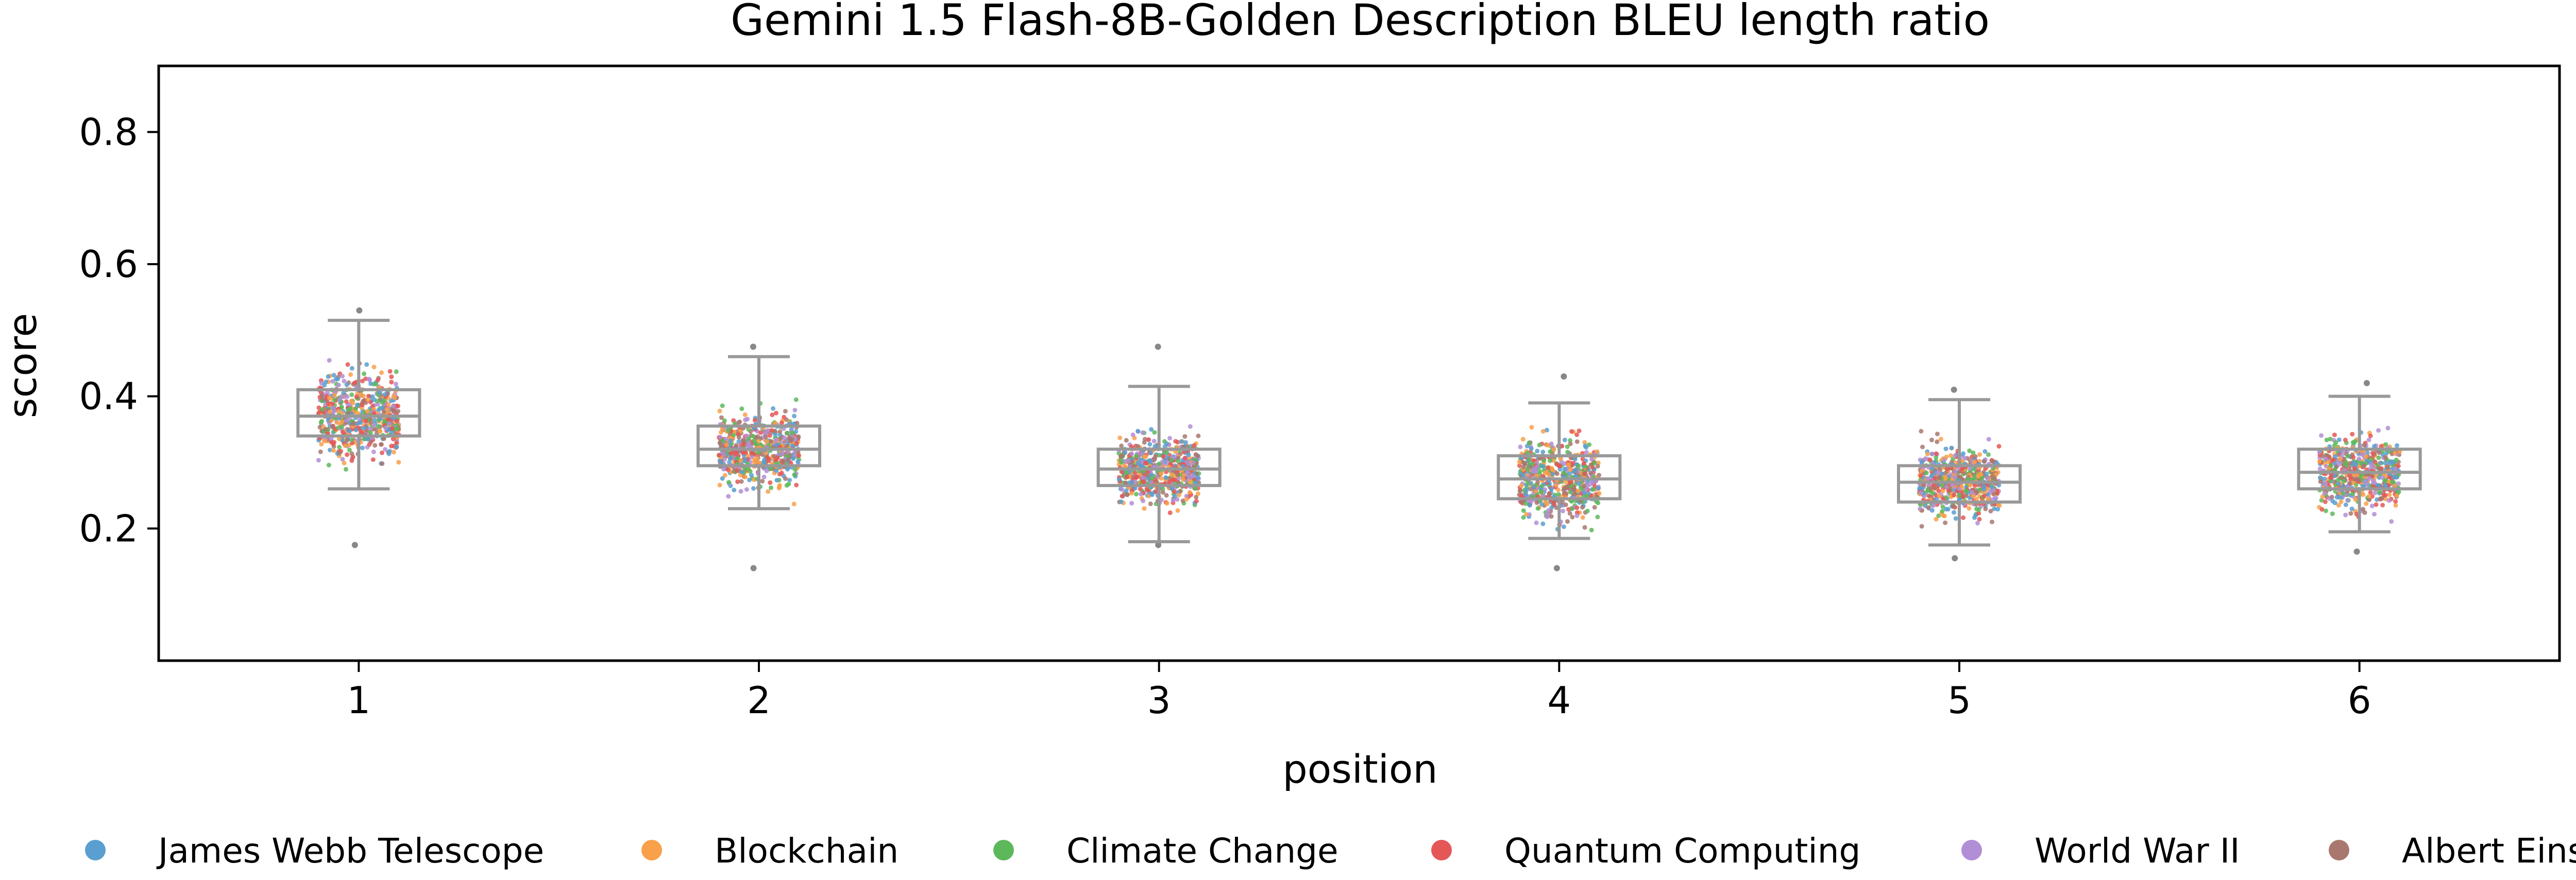 The height and width of the screenshot is (880, 2576). I want to click on y-tick-label: 0.6, so click(108, 265).